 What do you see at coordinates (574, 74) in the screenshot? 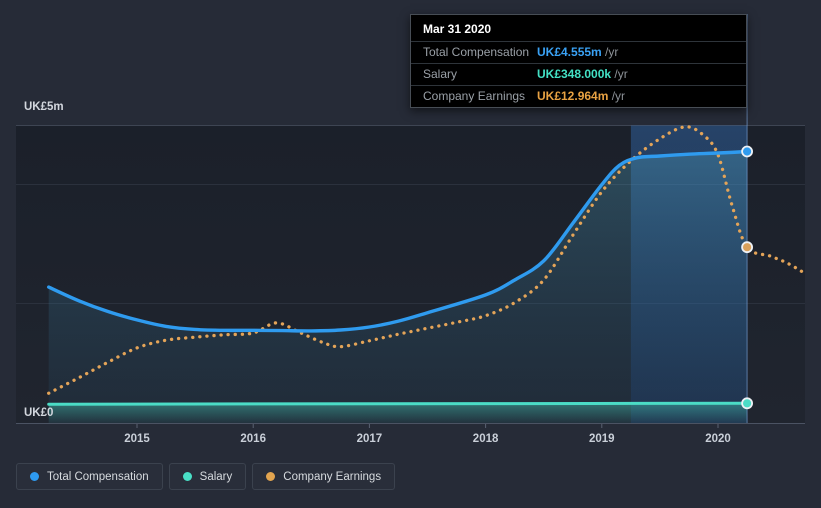
I see `tooltip-value: UK£348.000k` at bounding box center [574, 74].